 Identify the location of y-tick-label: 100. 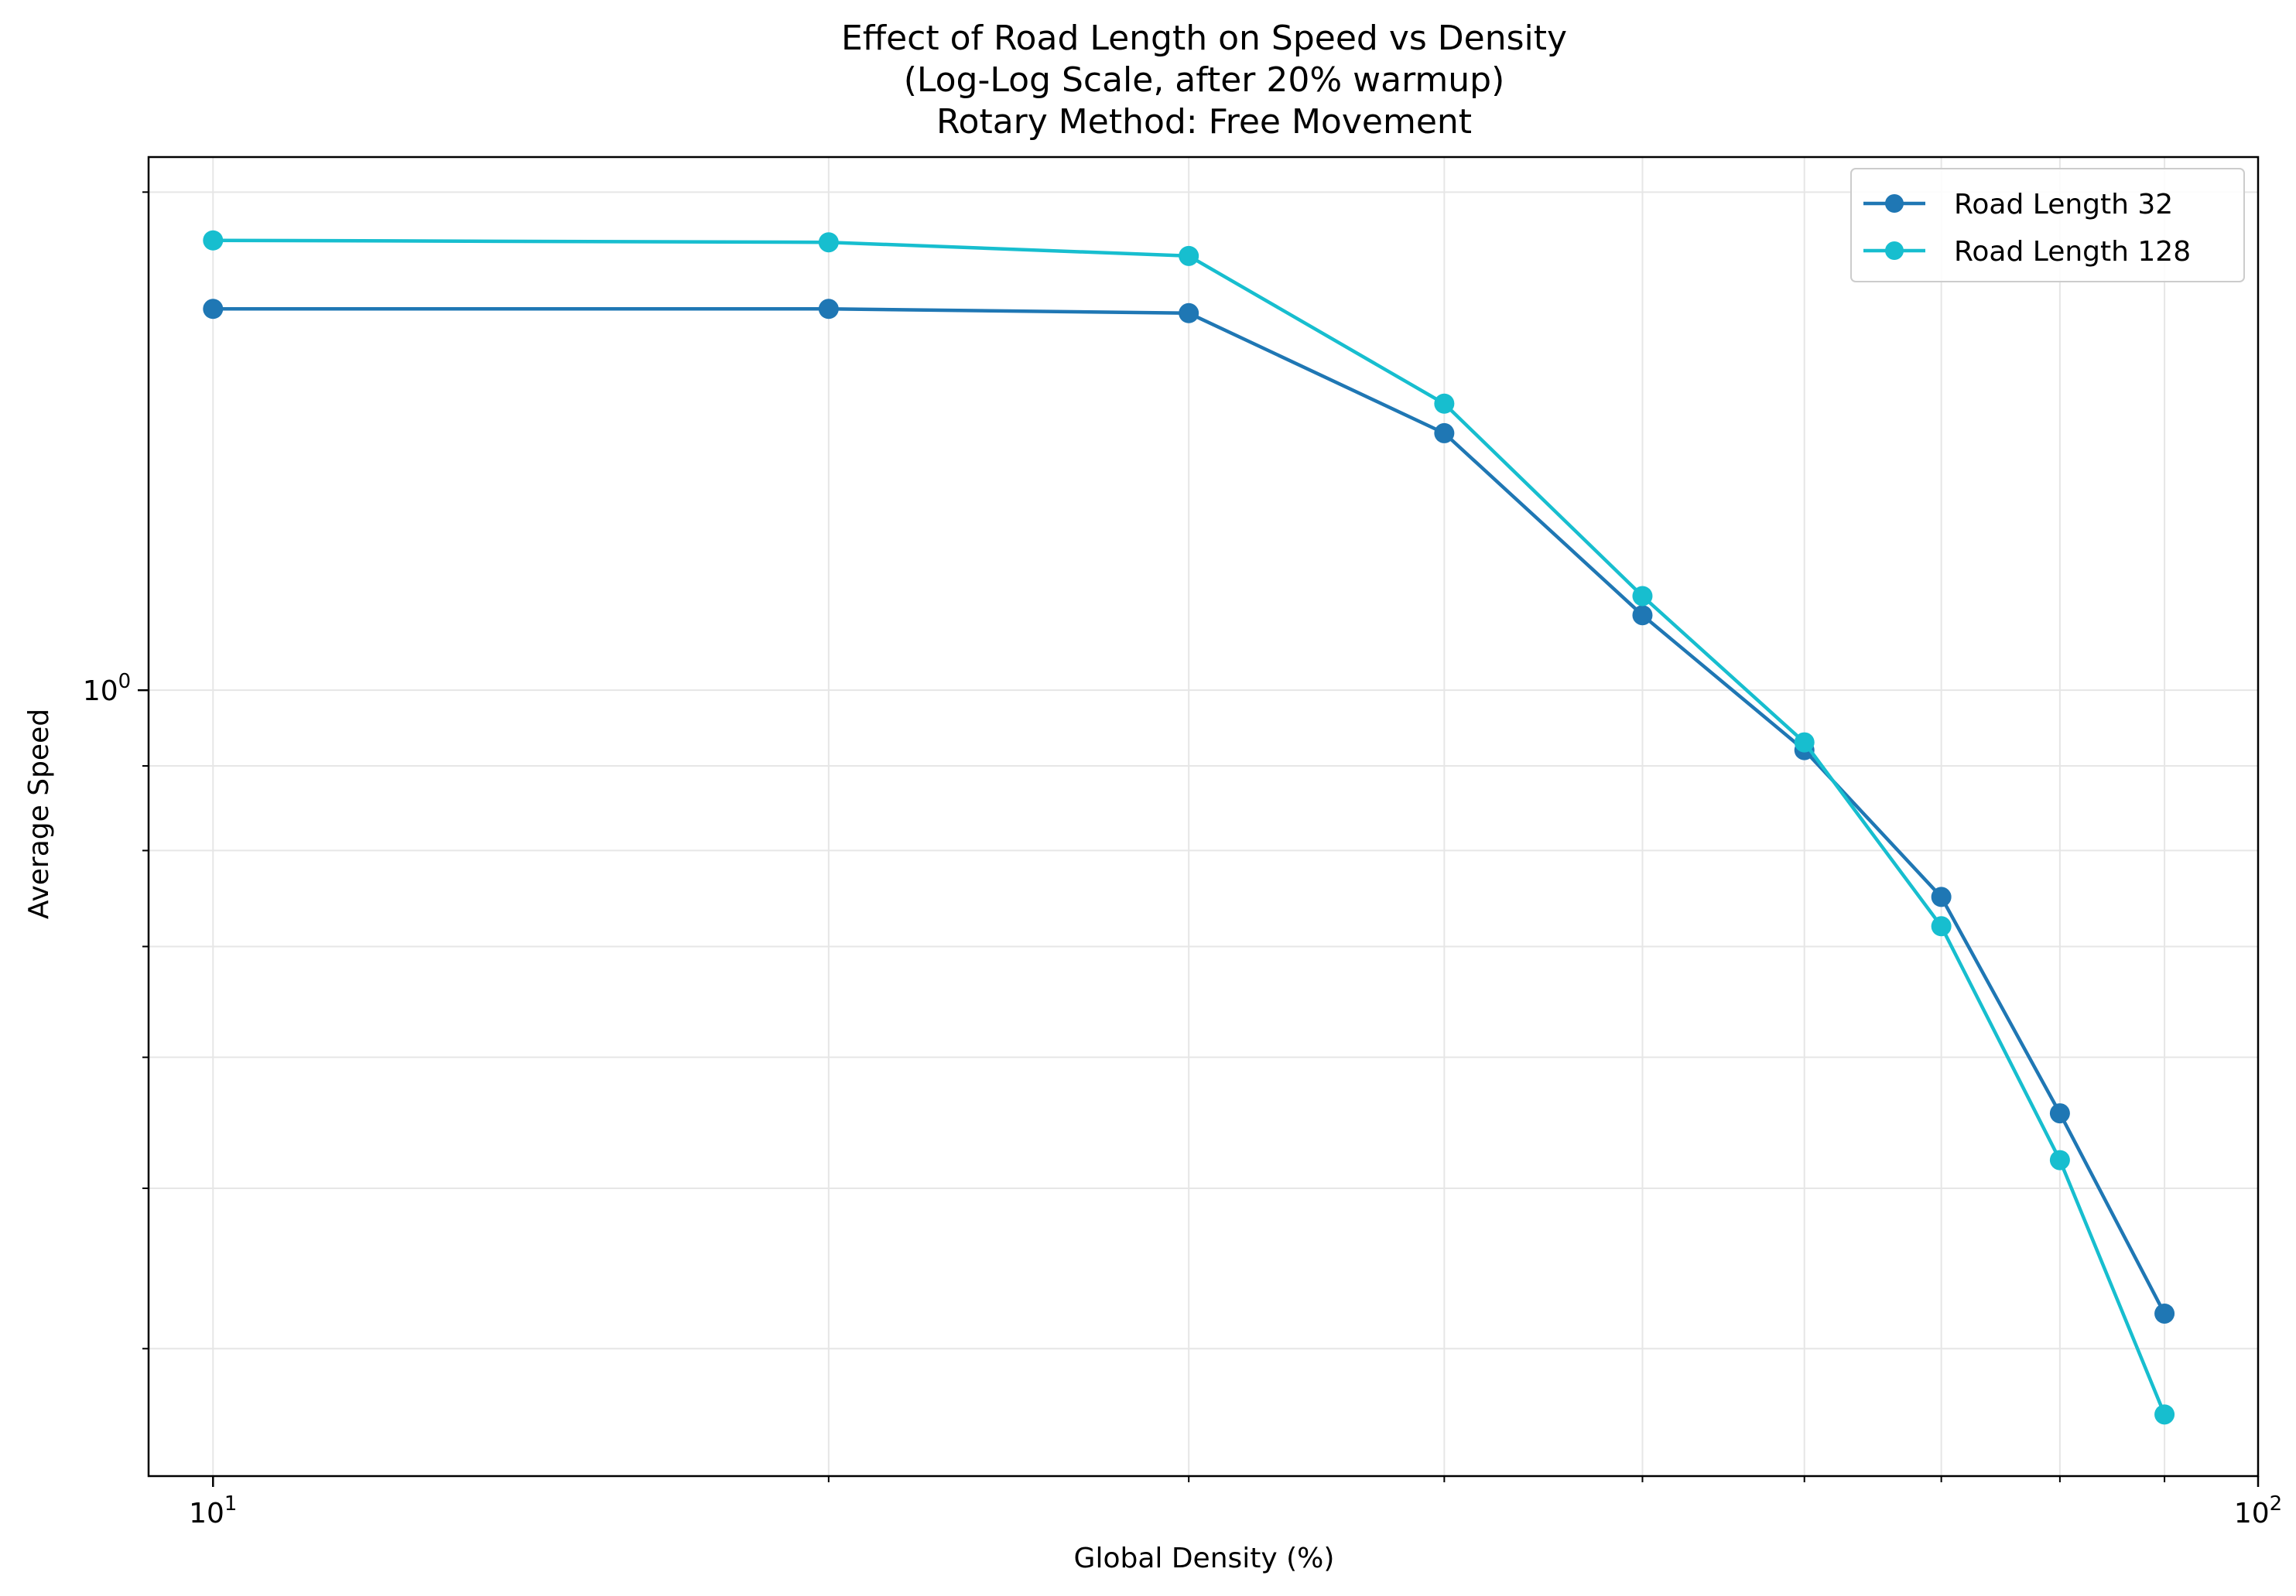
(107, 688).